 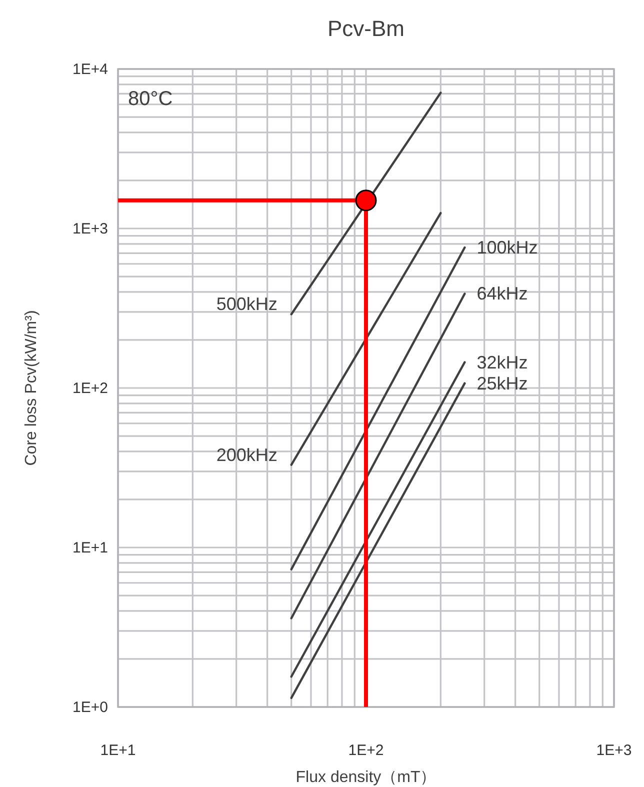 What do you see at coordinates (31, 388) in the screenshot?
I see `y-axis-title: Core loss Pcv(kW/m³)` at bounding box center [31, 388].